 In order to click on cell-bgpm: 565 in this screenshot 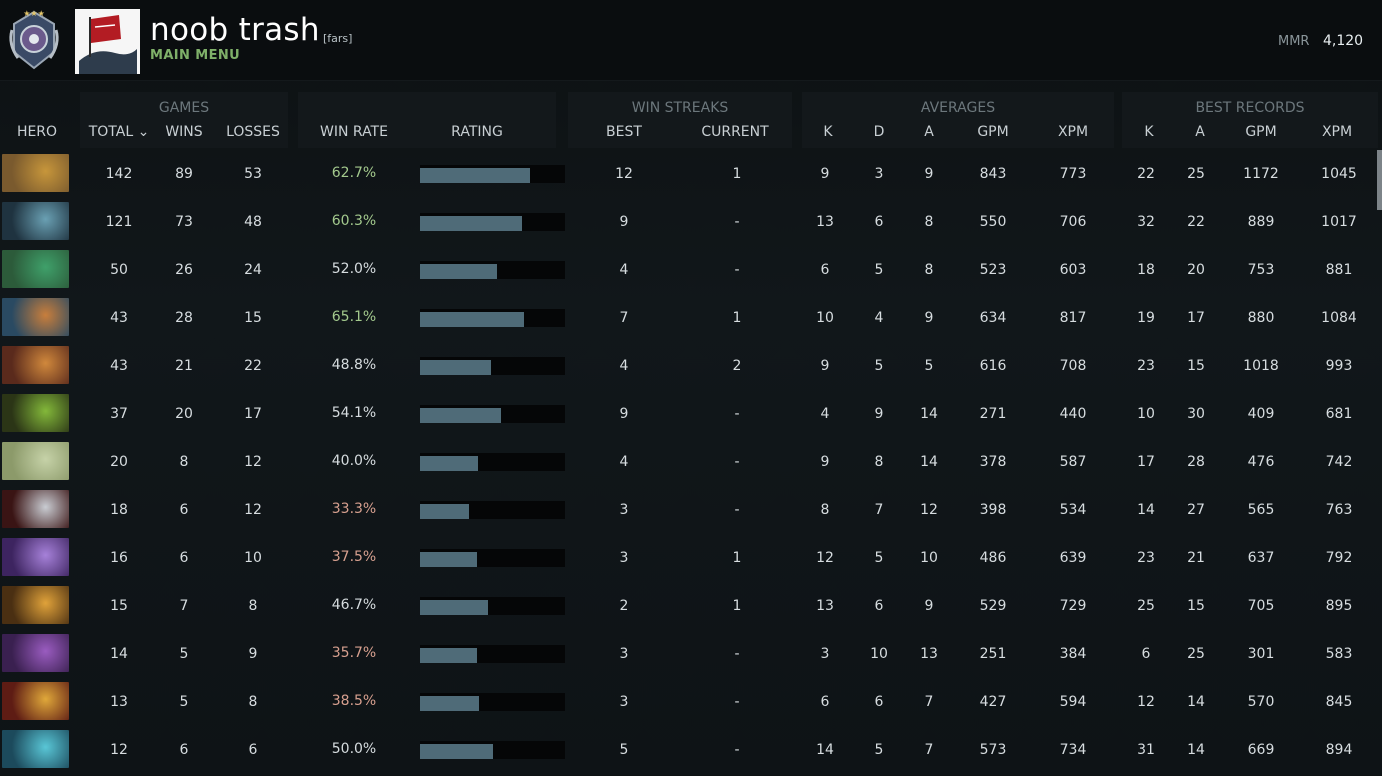, I will do `click(1261, 510)`.